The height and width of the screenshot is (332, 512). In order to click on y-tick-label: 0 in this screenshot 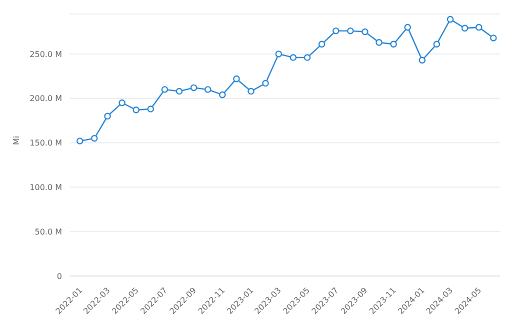, I will do `click(59, 276)`.